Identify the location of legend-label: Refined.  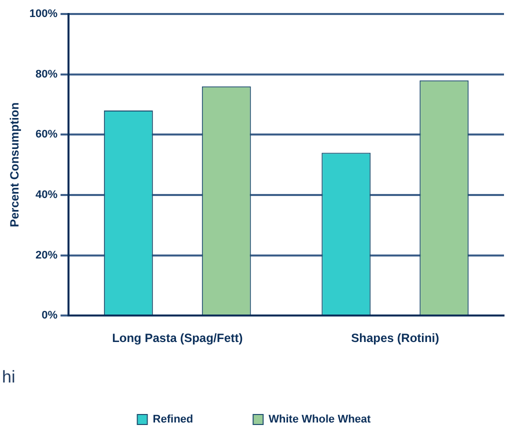
(173, 420).